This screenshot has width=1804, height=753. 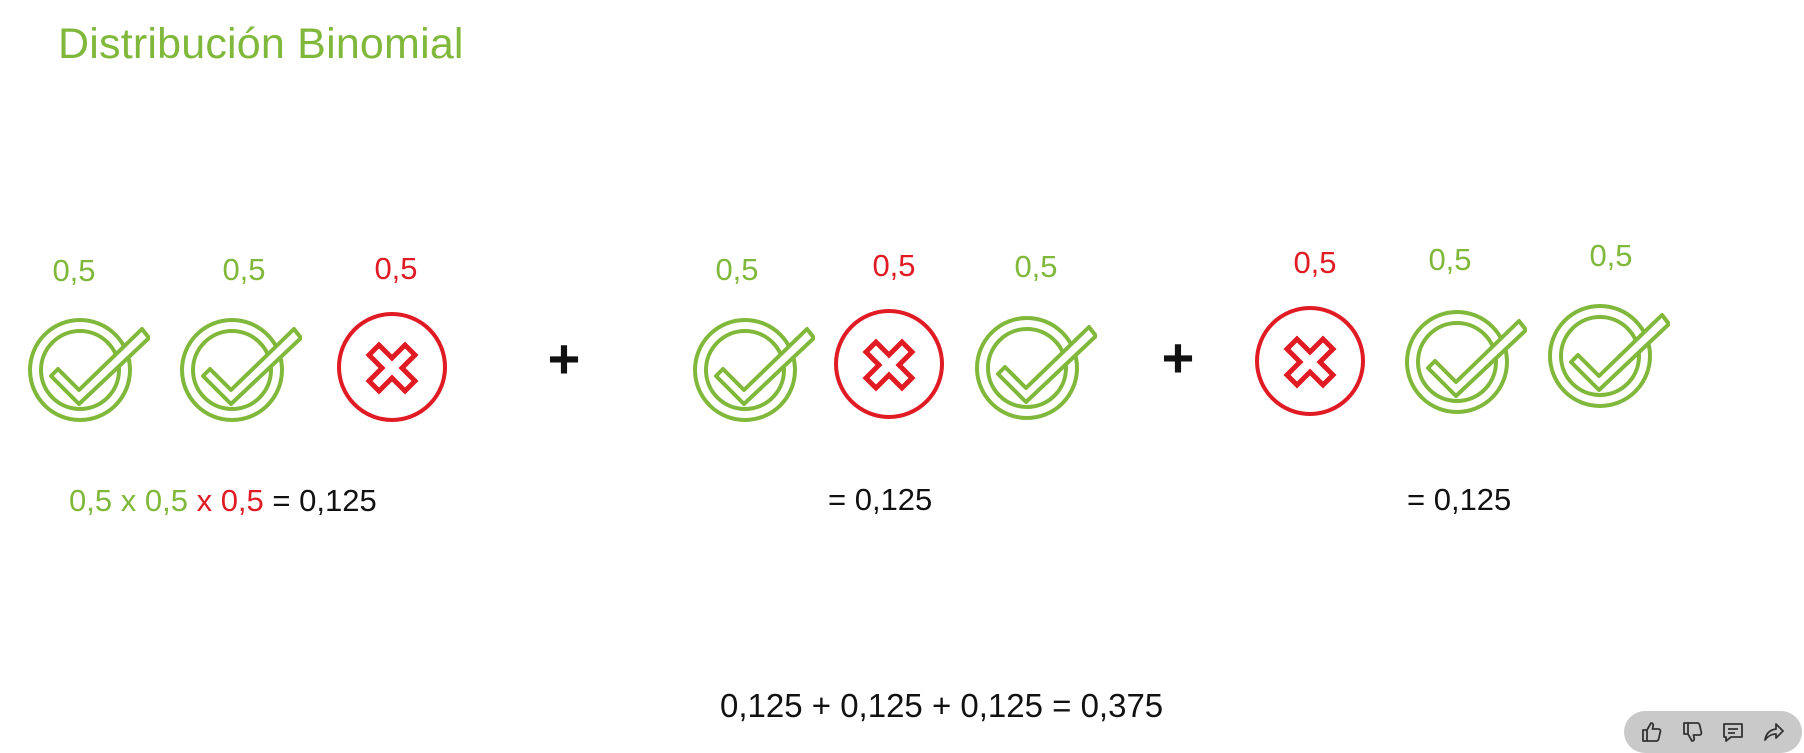 What do you see at coordinates (74, 270) in the screenshot?
I see `prob-label-g1-1: 0,5` at bounding box center [74, 270].